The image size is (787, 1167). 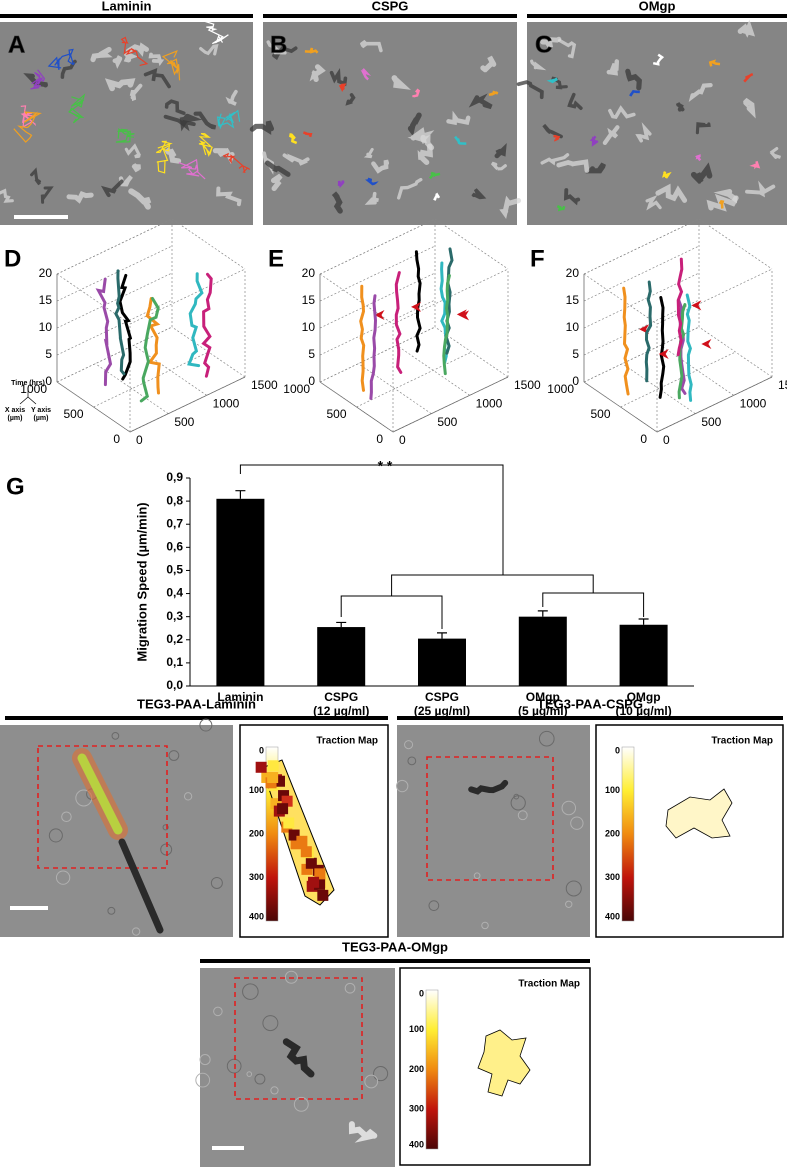 I want to click on column-header: CSPG, so click(x=390, y=6).